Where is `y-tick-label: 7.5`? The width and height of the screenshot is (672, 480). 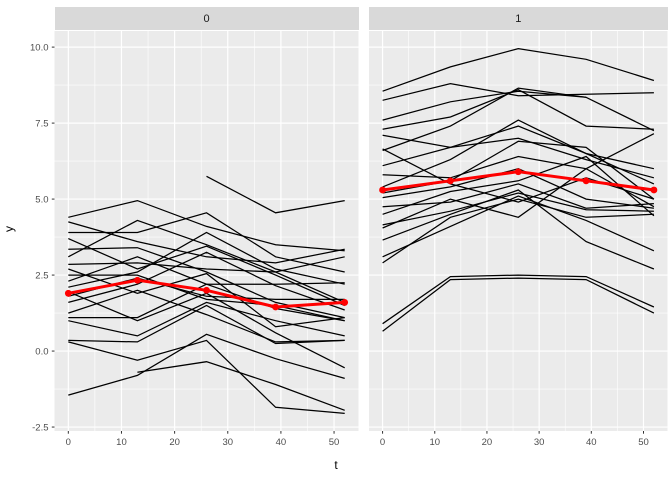 y-tick-label: 7.5 is located at coordinates (41, 124).